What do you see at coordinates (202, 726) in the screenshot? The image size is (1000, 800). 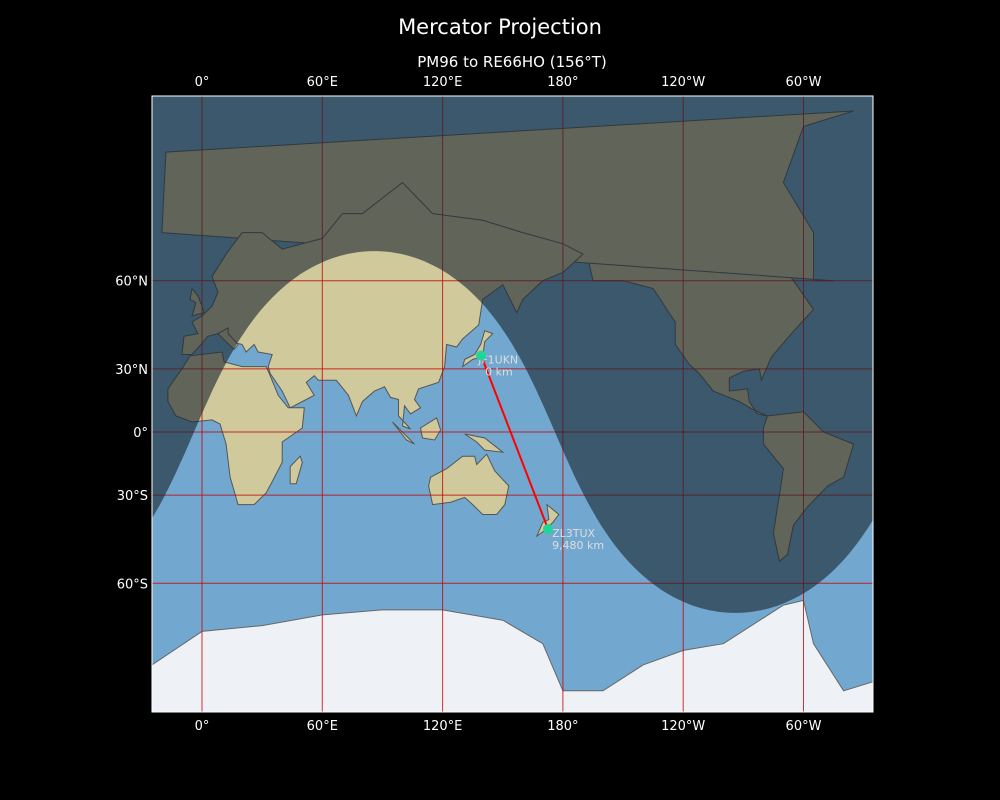 I see `lon-tick-label-bottom: 0°` at bounding box center [202, 726].